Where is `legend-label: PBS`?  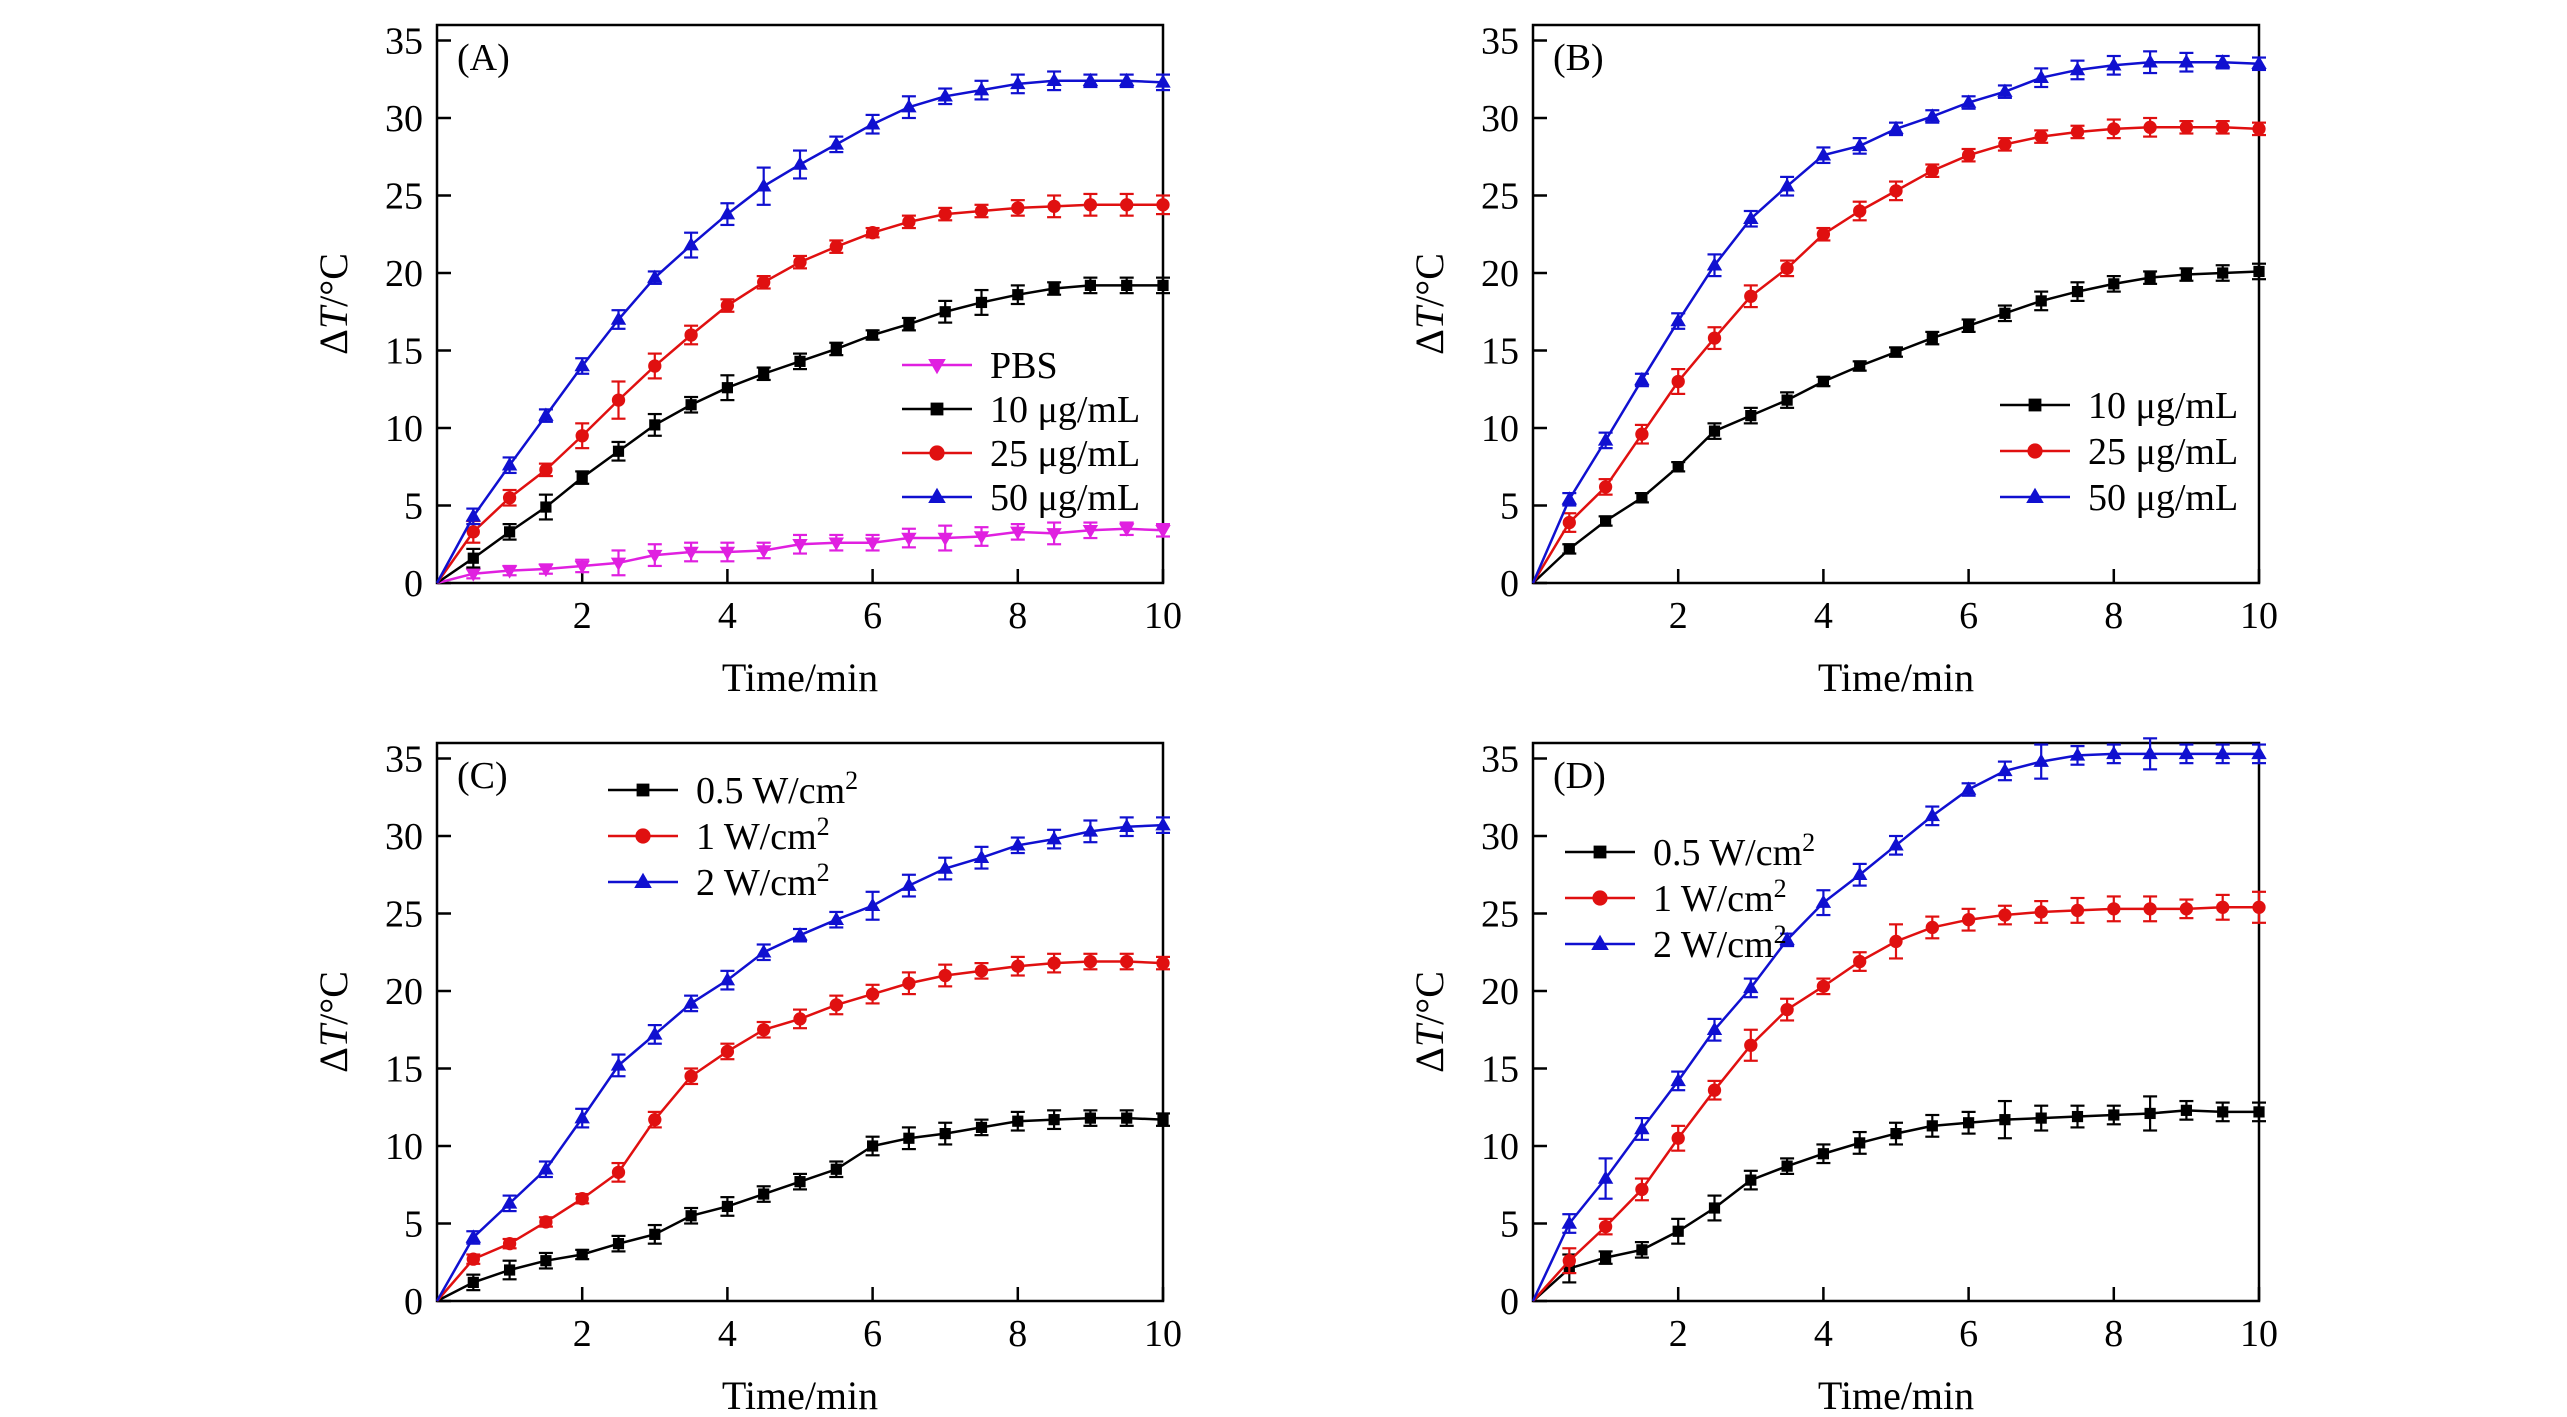 legend-label: PBS is located at coordinates (1024, 366).